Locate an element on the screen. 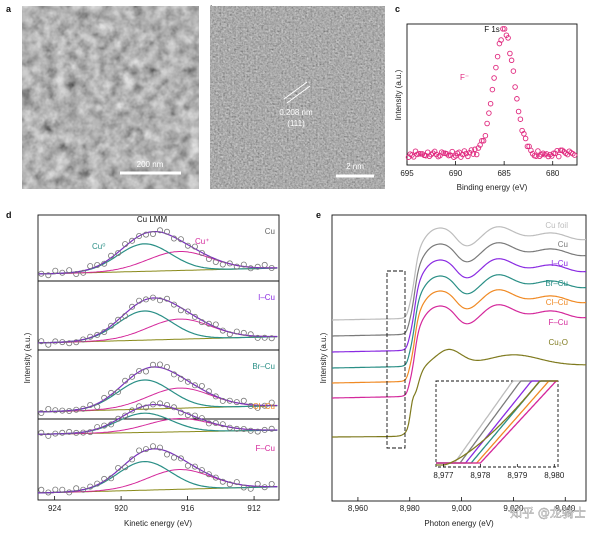 Image resolution: width=600 pixels, height=539 pixels. panel-c-label: c is located at coordinates (397, 9).